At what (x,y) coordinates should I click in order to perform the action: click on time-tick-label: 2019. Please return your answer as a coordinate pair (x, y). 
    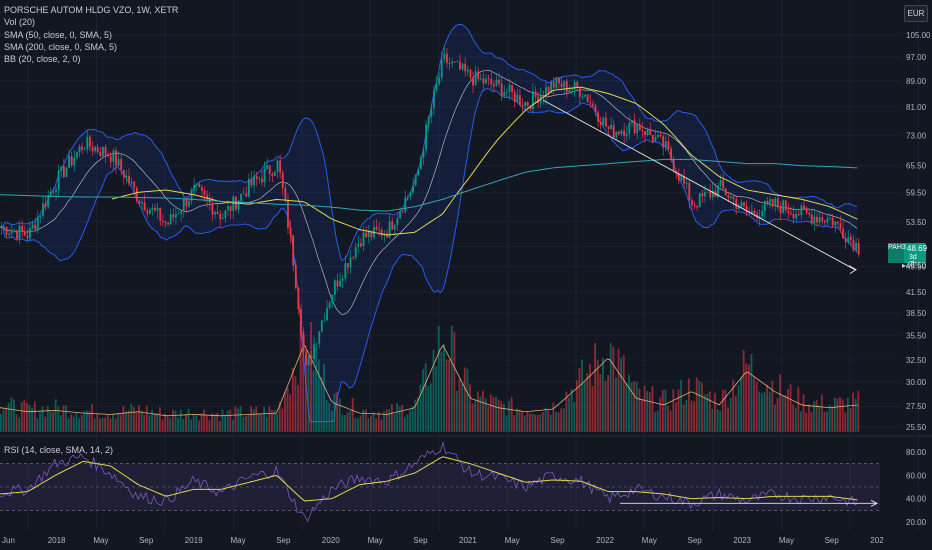
    Looking at the image, I should click on (194, 540).